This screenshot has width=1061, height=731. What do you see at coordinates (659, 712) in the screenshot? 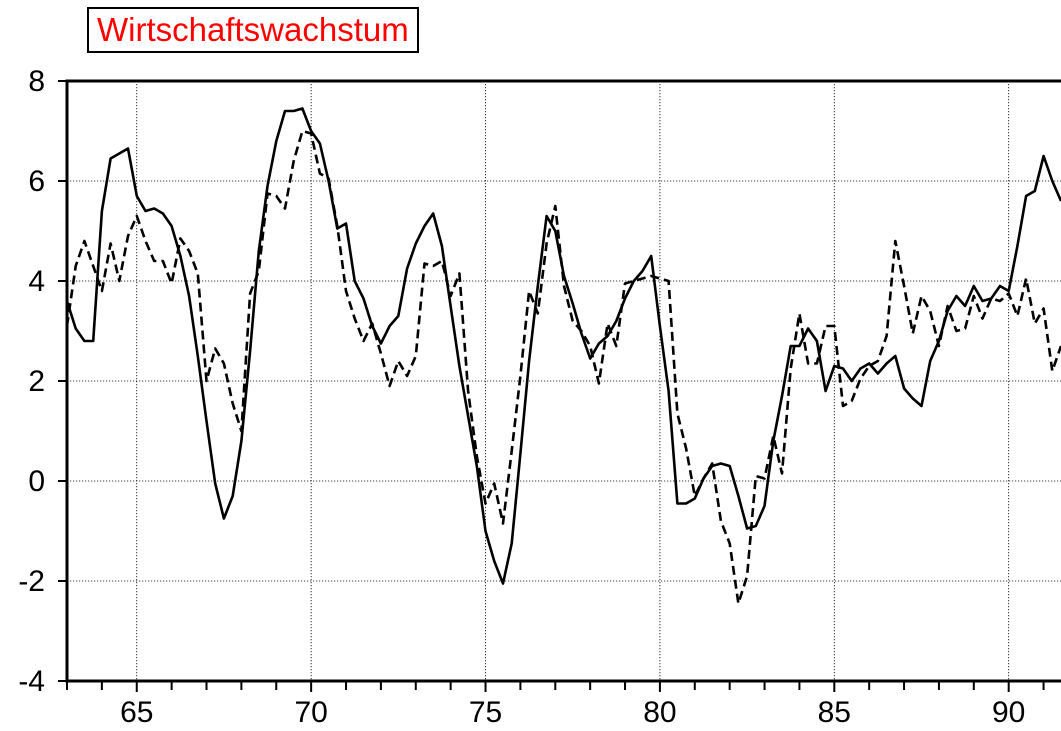
I see `x-tick-label: 80` at bounding box center [659, 712].